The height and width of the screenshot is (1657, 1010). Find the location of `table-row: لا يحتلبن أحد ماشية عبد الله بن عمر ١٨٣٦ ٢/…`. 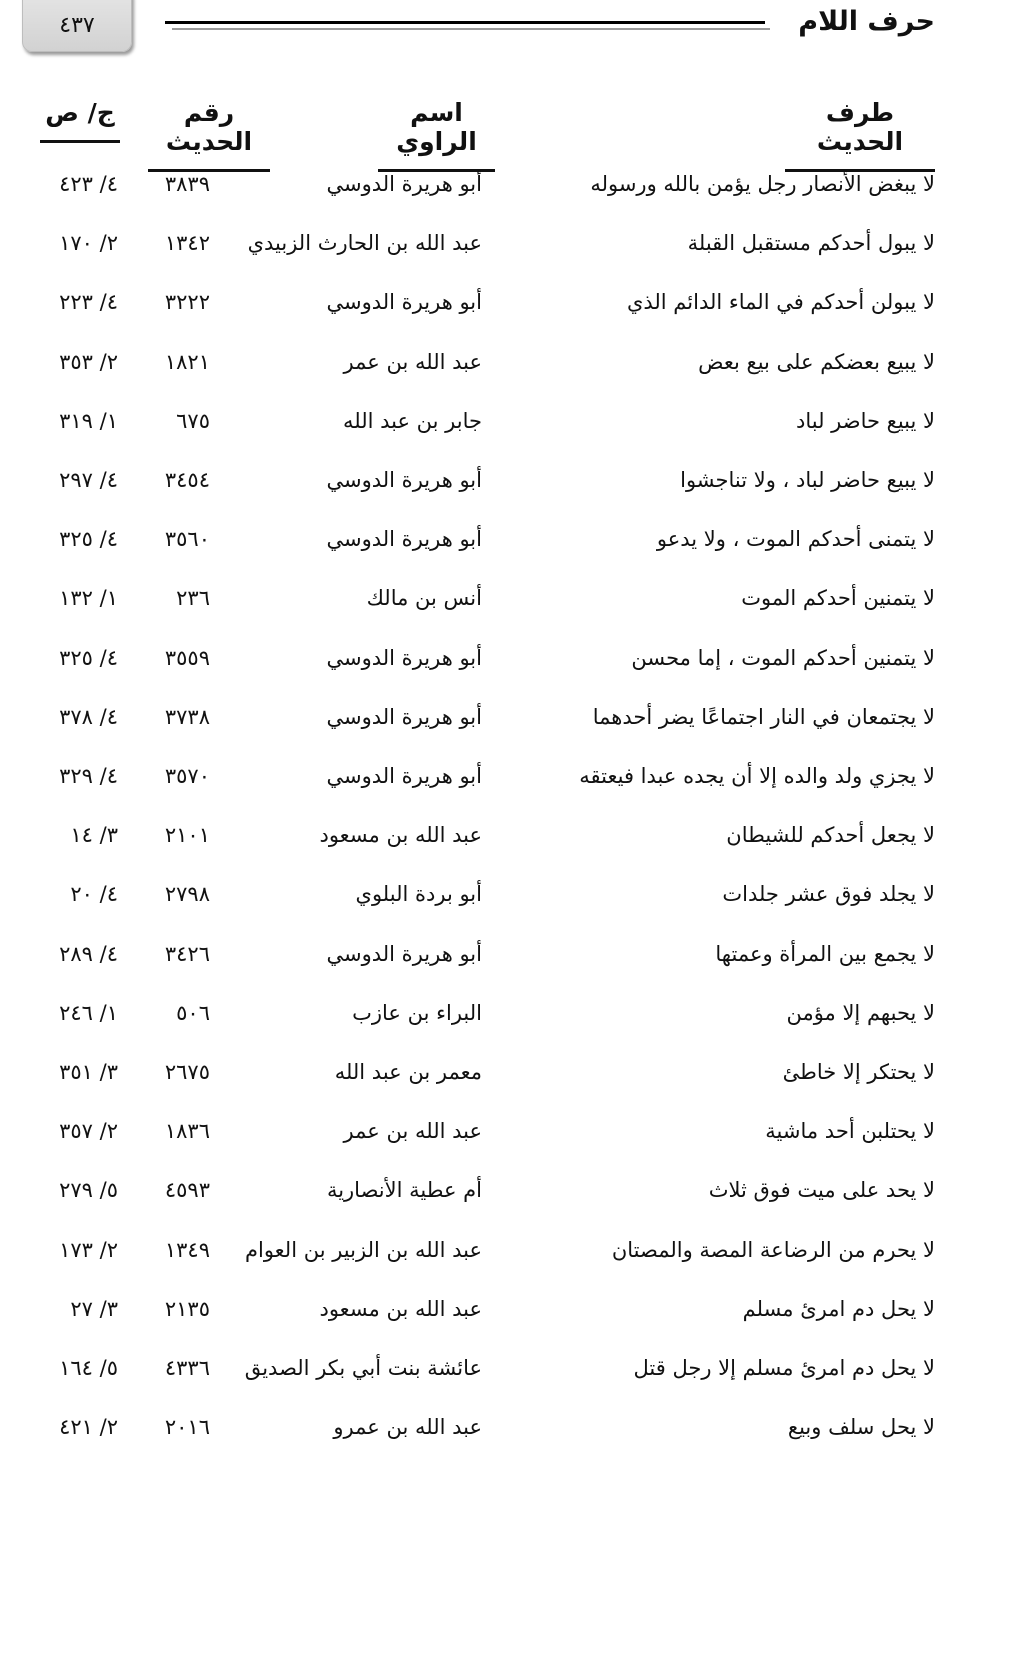

table-row: لا يحتلبن أحد ماشية عبد الله بن عمر ١٨٣٦ ٢/… is located at coordinates (505, 1139).